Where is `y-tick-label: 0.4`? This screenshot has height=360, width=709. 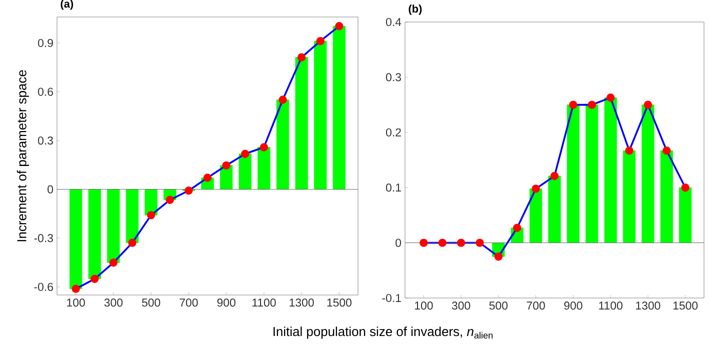
y-tick-label: 0.4 is located at coordinates (394, 22).